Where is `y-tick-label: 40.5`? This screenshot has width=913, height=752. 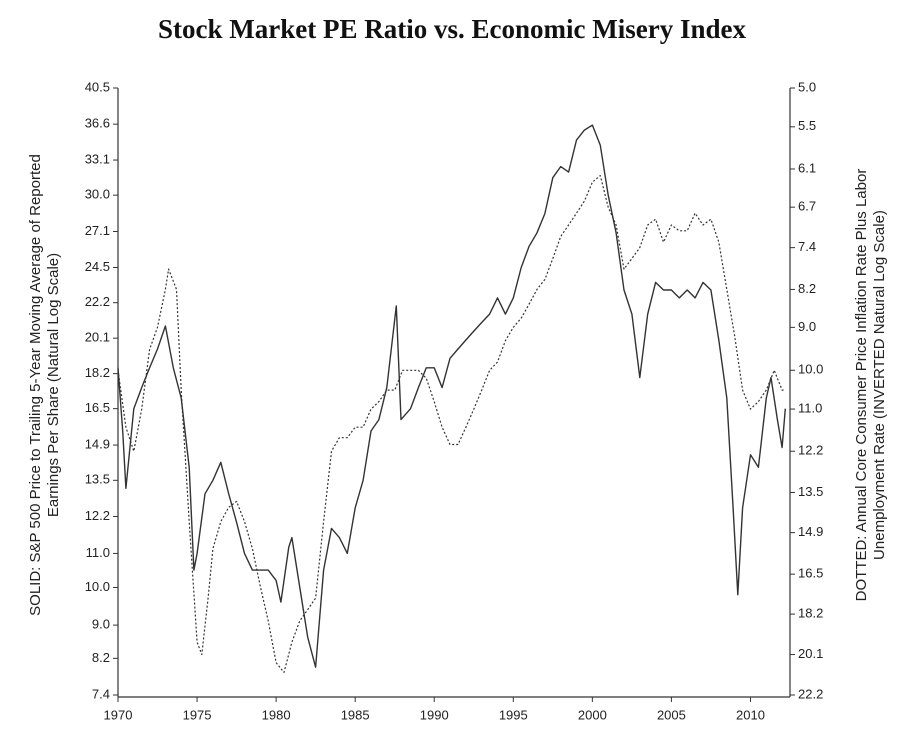
y-tick-label: 40.5 is located at coordinates (97, 86).